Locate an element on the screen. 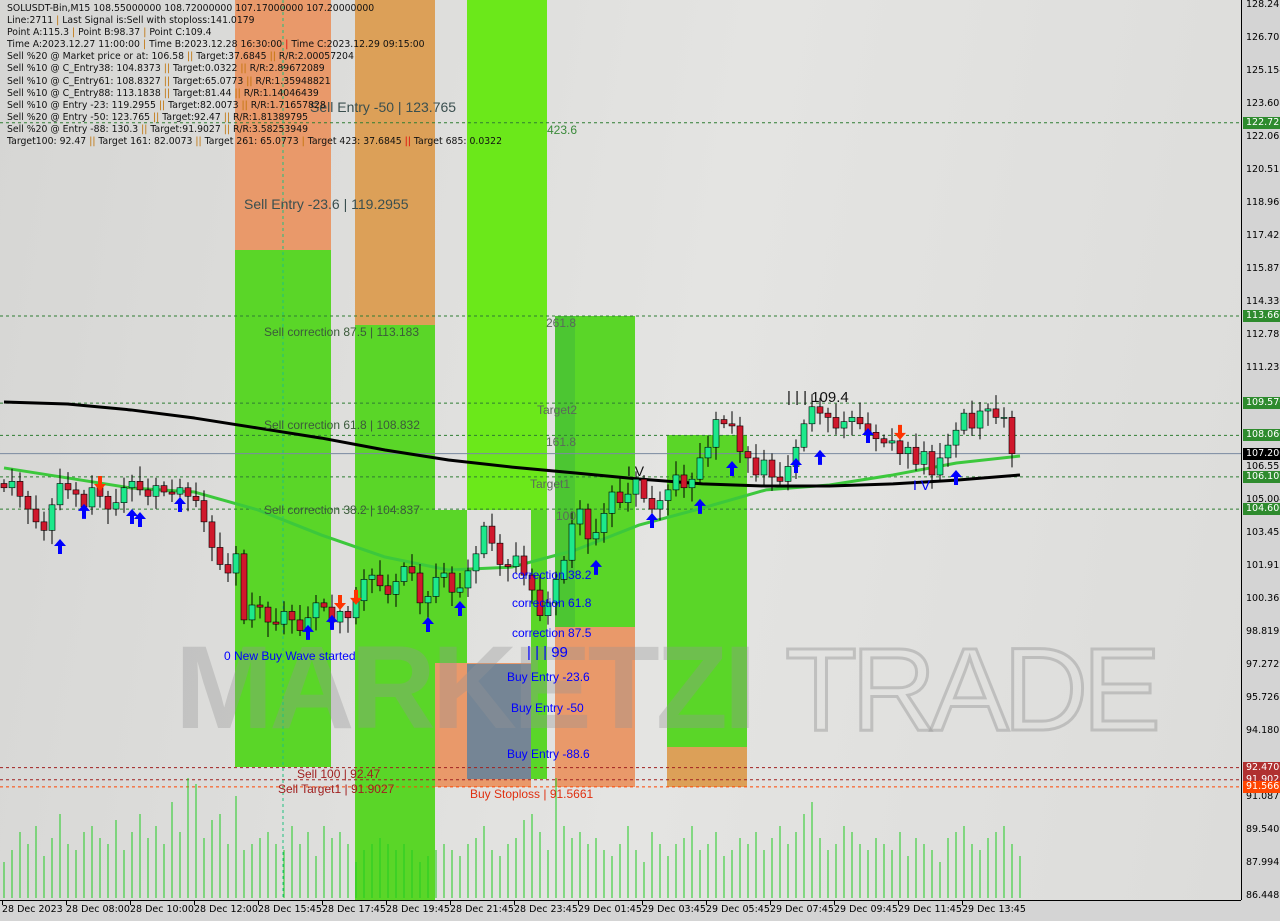 This screenshot has height=921, width=1280. correction-618-label: correction 61.8 is located at coordinates (552, 603).